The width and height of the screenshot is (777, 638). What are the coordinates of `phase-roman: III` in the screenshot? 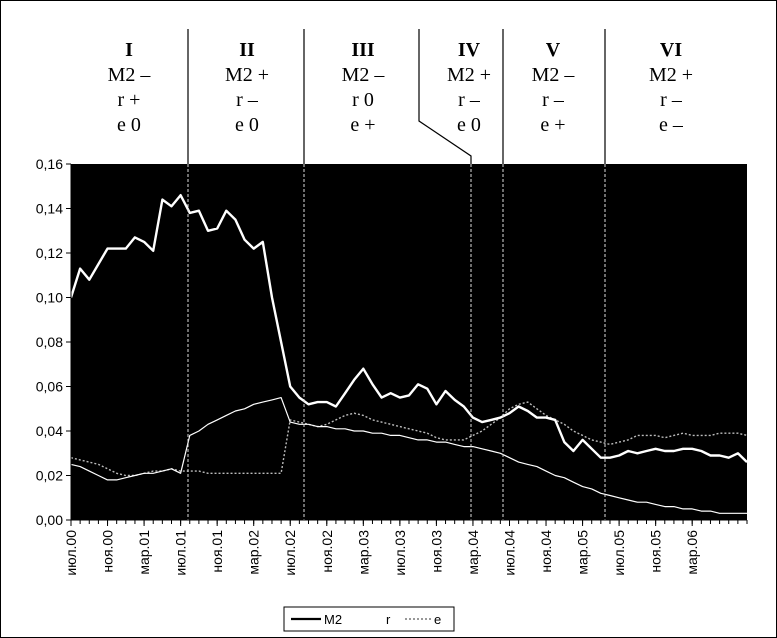 It's located at (363, 50).